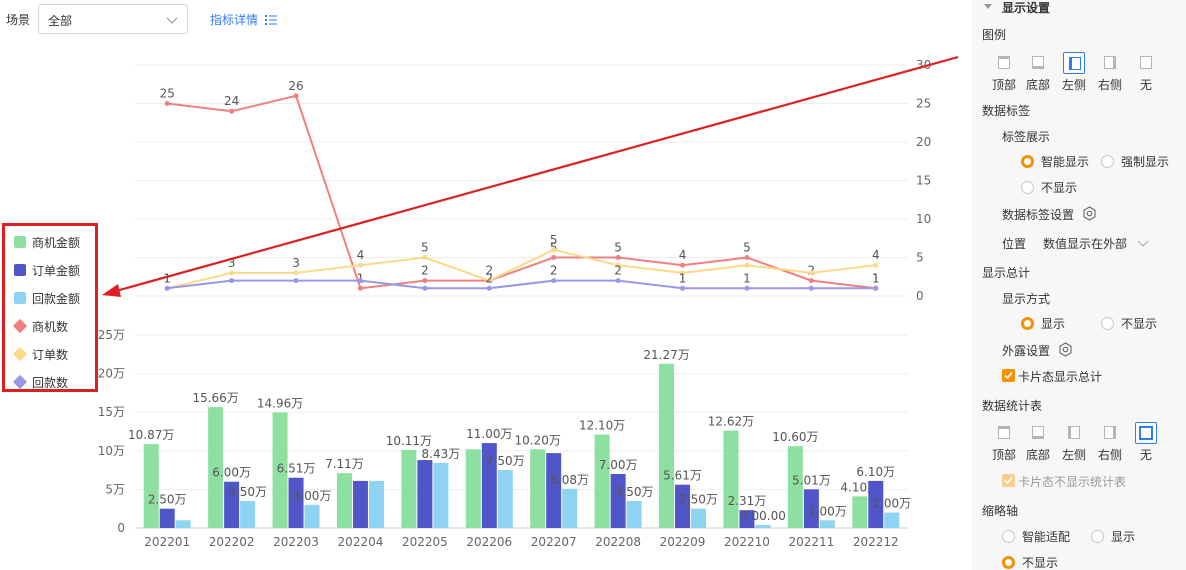 The image size is (1186, 570). What do you see at coordinates (50, 354) in the screenshot?
I see `legend-label: 订单数` at bounding box center [50, 354].